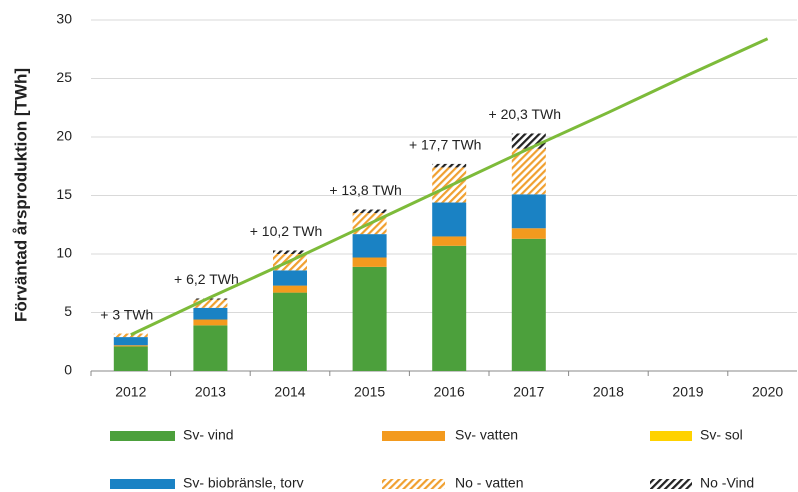 Image resolution: width=798 pixels, height=492 pixels. What do you see at coordinates (126, 314) in the screenshot?
I see `annotation: + 3 TWh` at bounding box center [126, 314].